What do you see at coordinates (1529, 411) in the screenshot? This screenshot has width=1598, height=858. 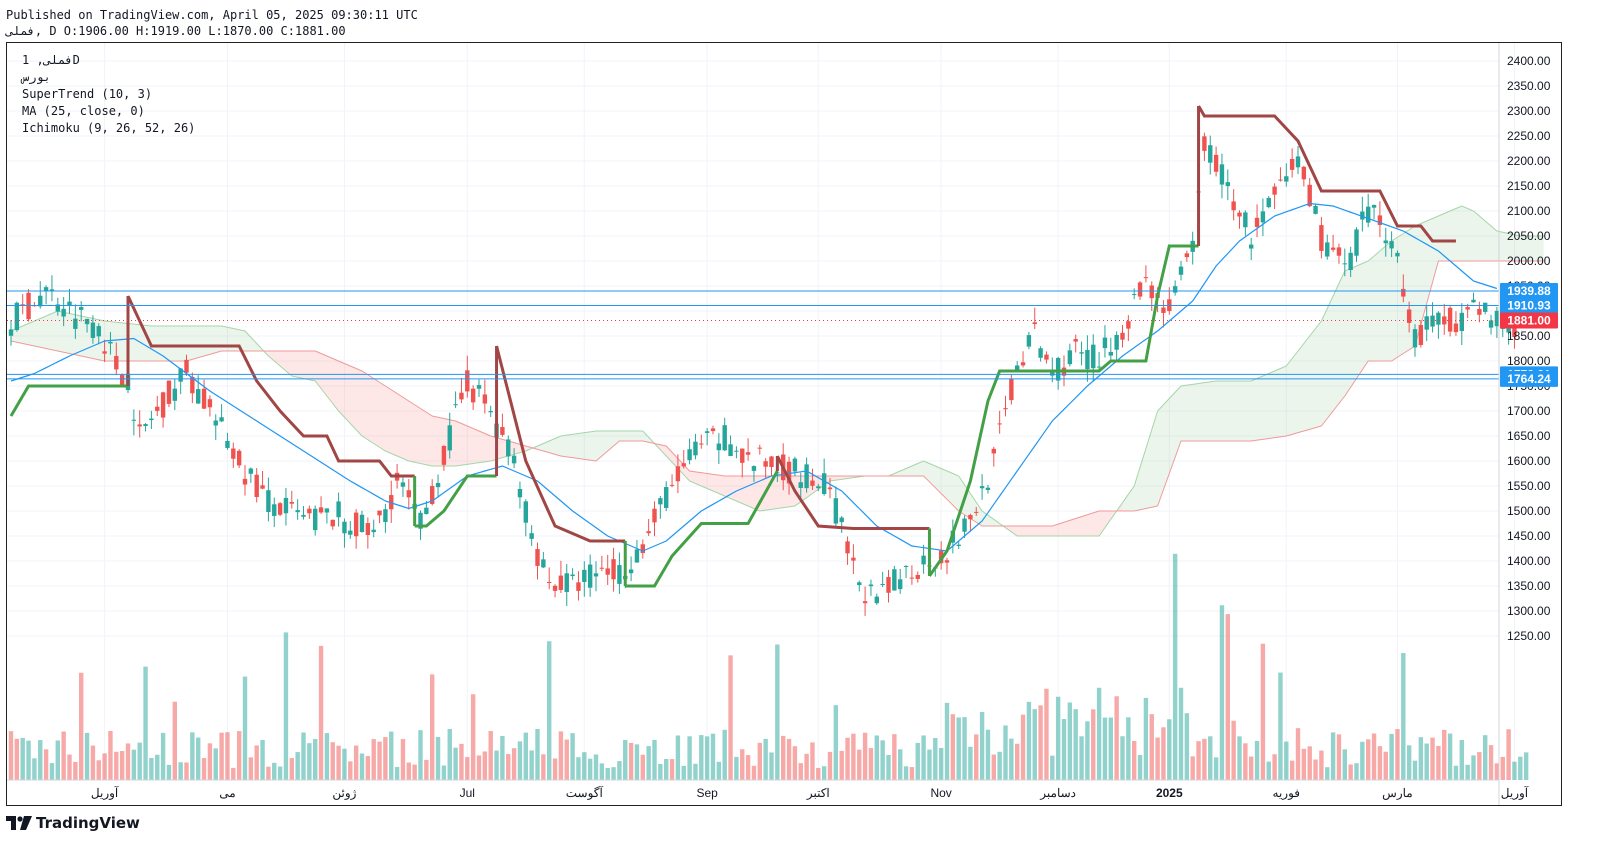 I see `price-tick-label: 1700.00` at bounding box center [1529, 411].